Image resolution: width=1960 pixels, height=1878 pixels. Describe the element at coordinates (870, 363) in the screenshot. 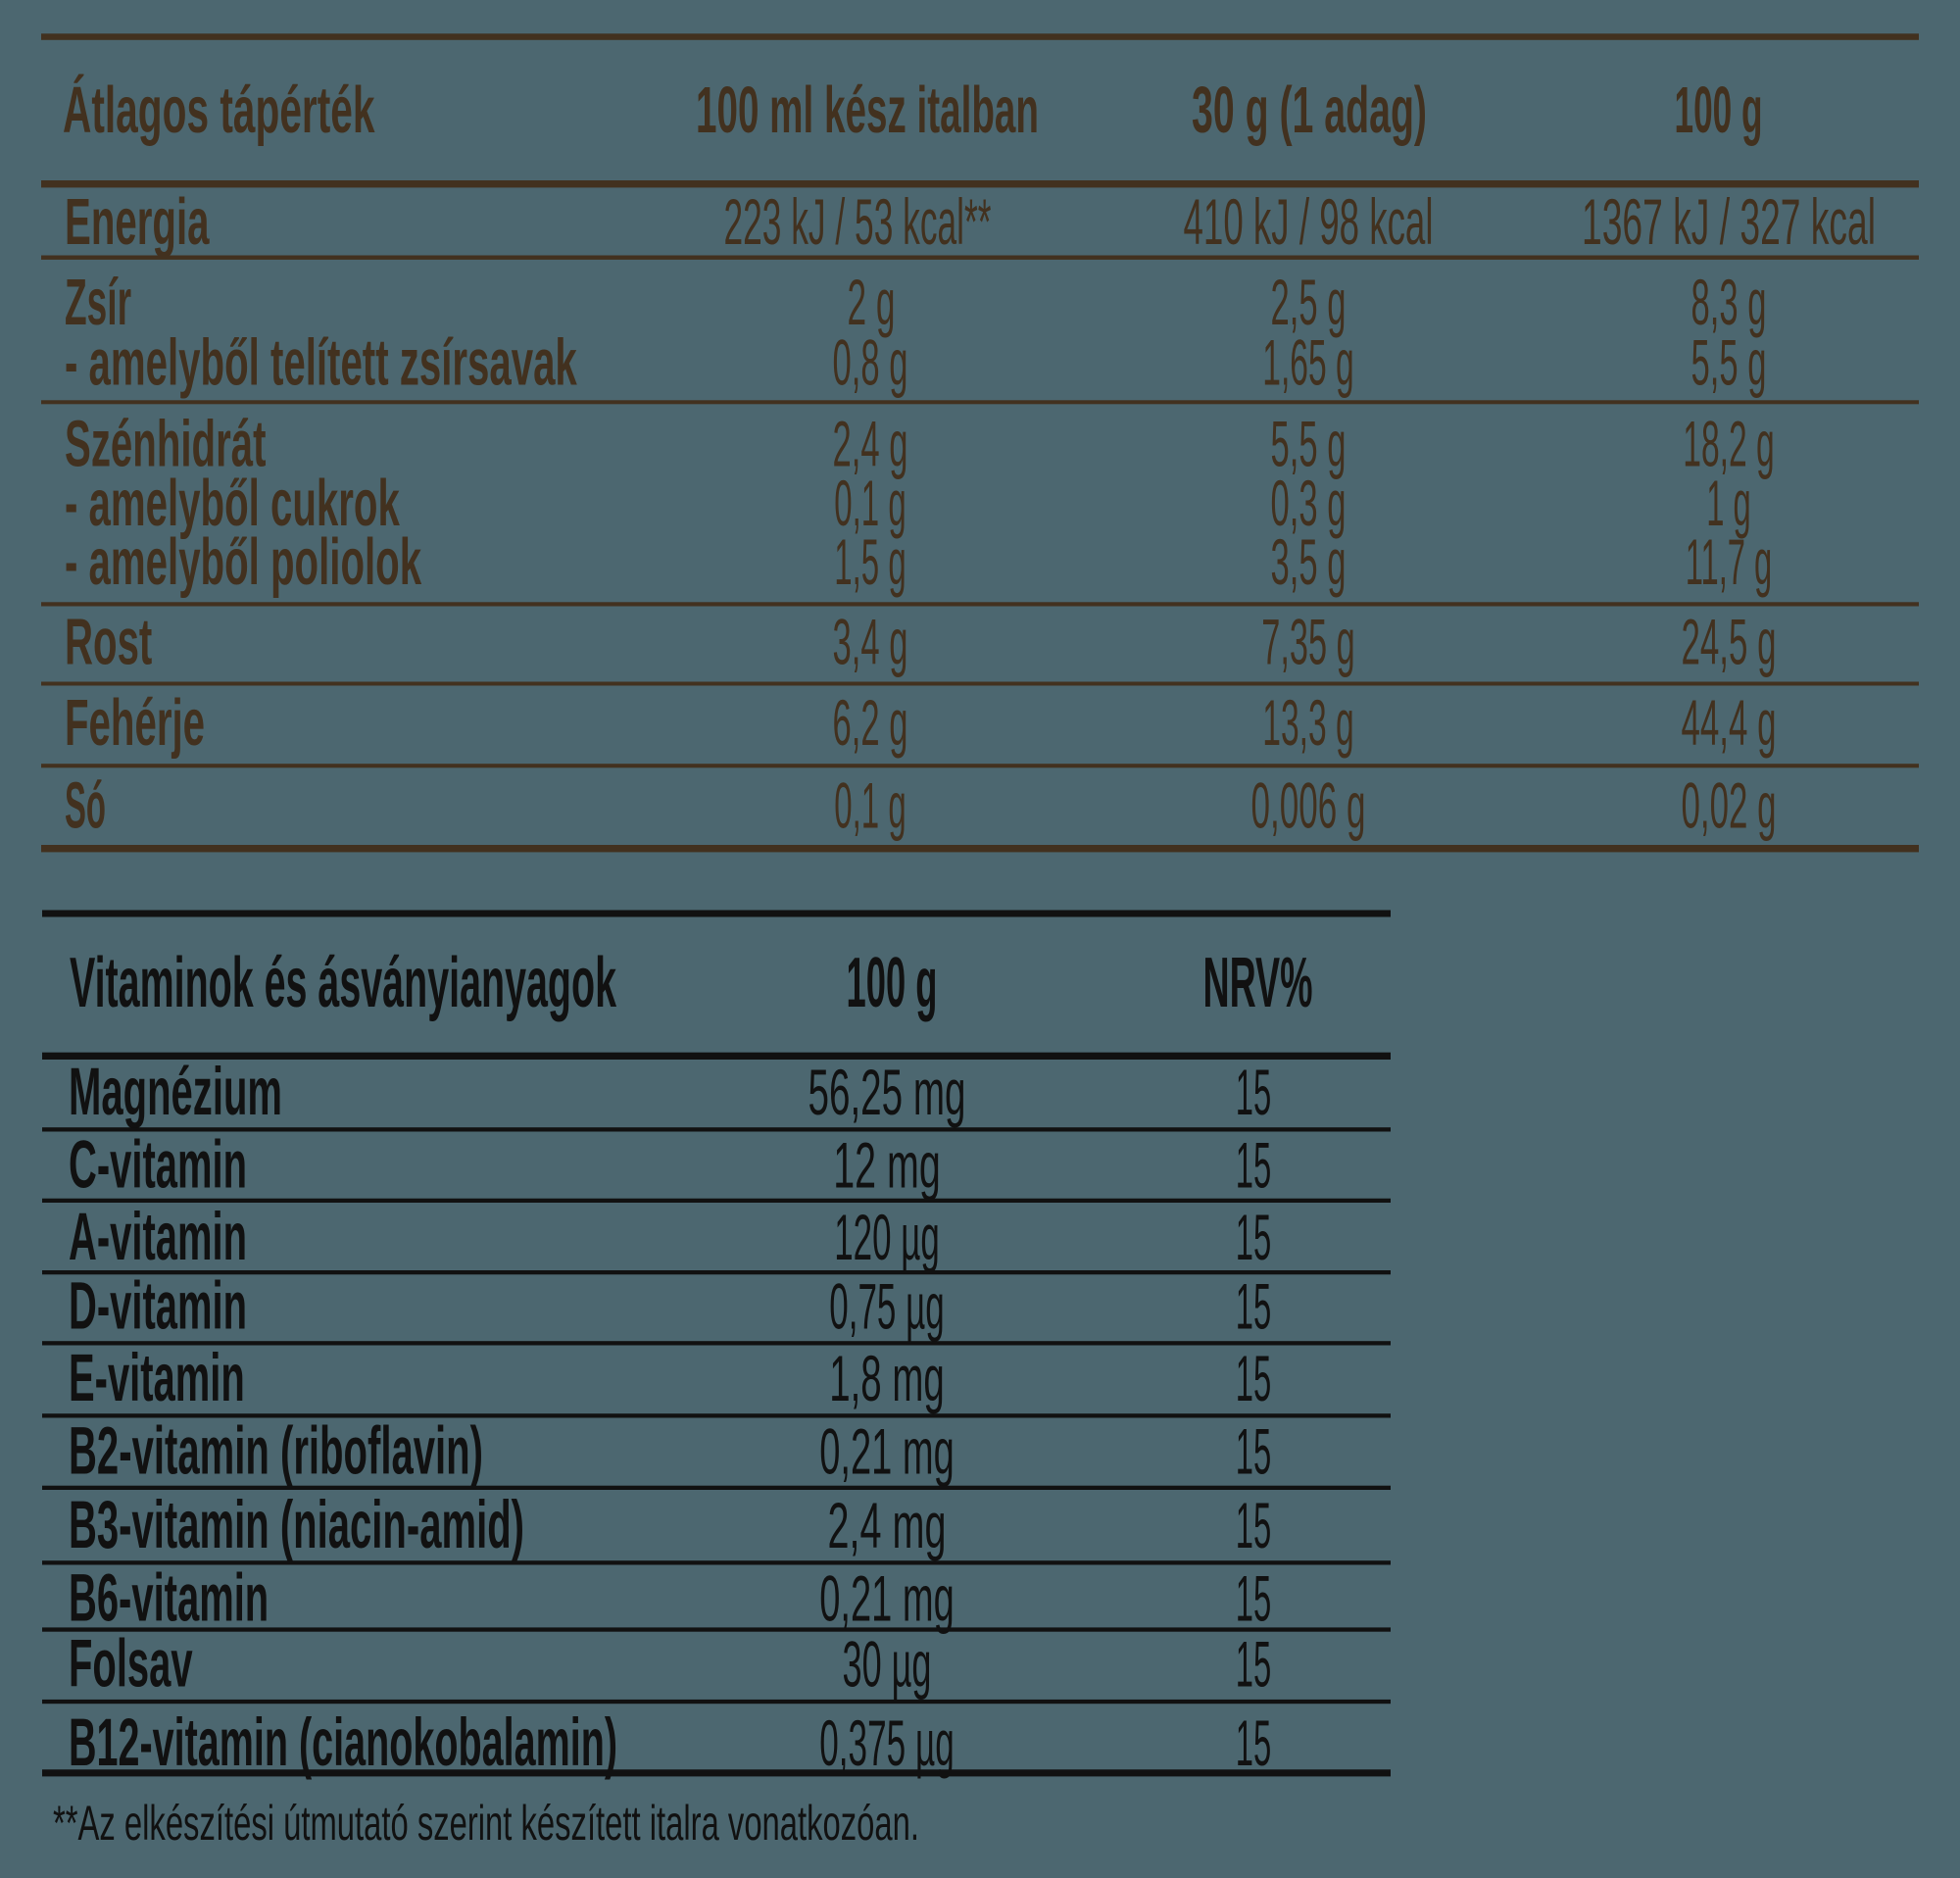

I see `svg-text: 0,8 g` at that location.